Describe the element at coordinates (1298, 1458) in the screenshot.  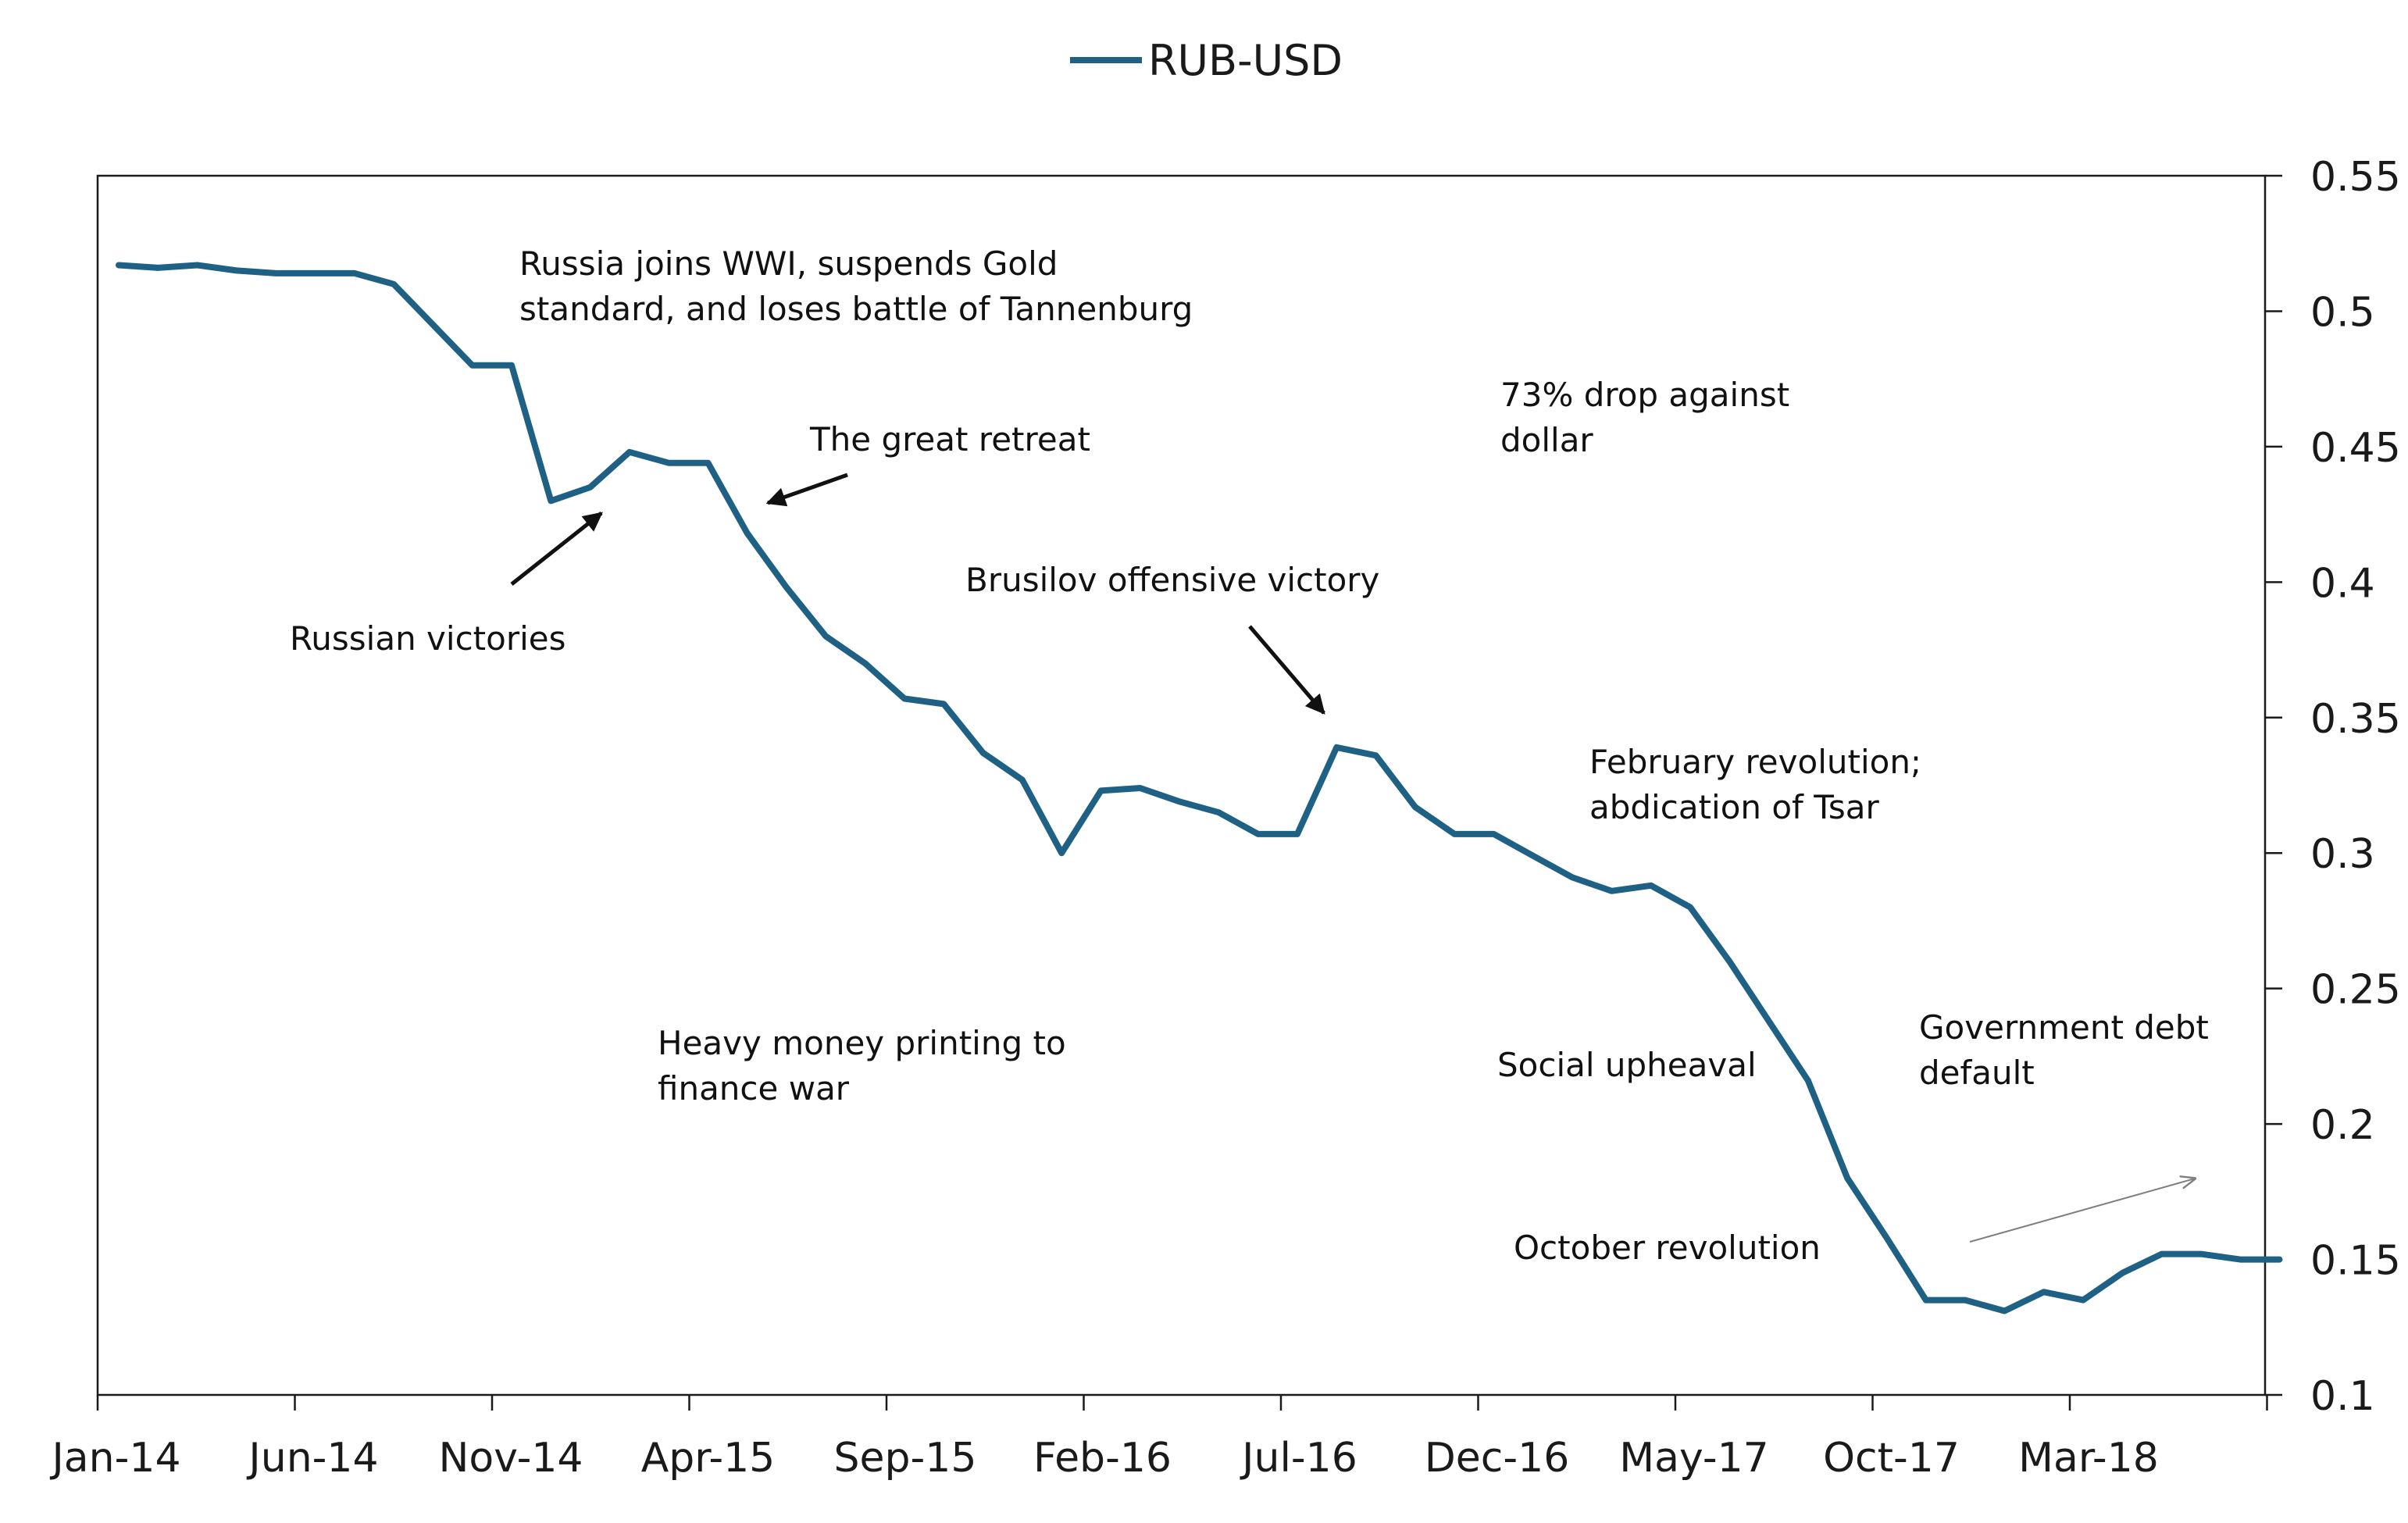
I see `x-tick-label: Jul-16` at that location.